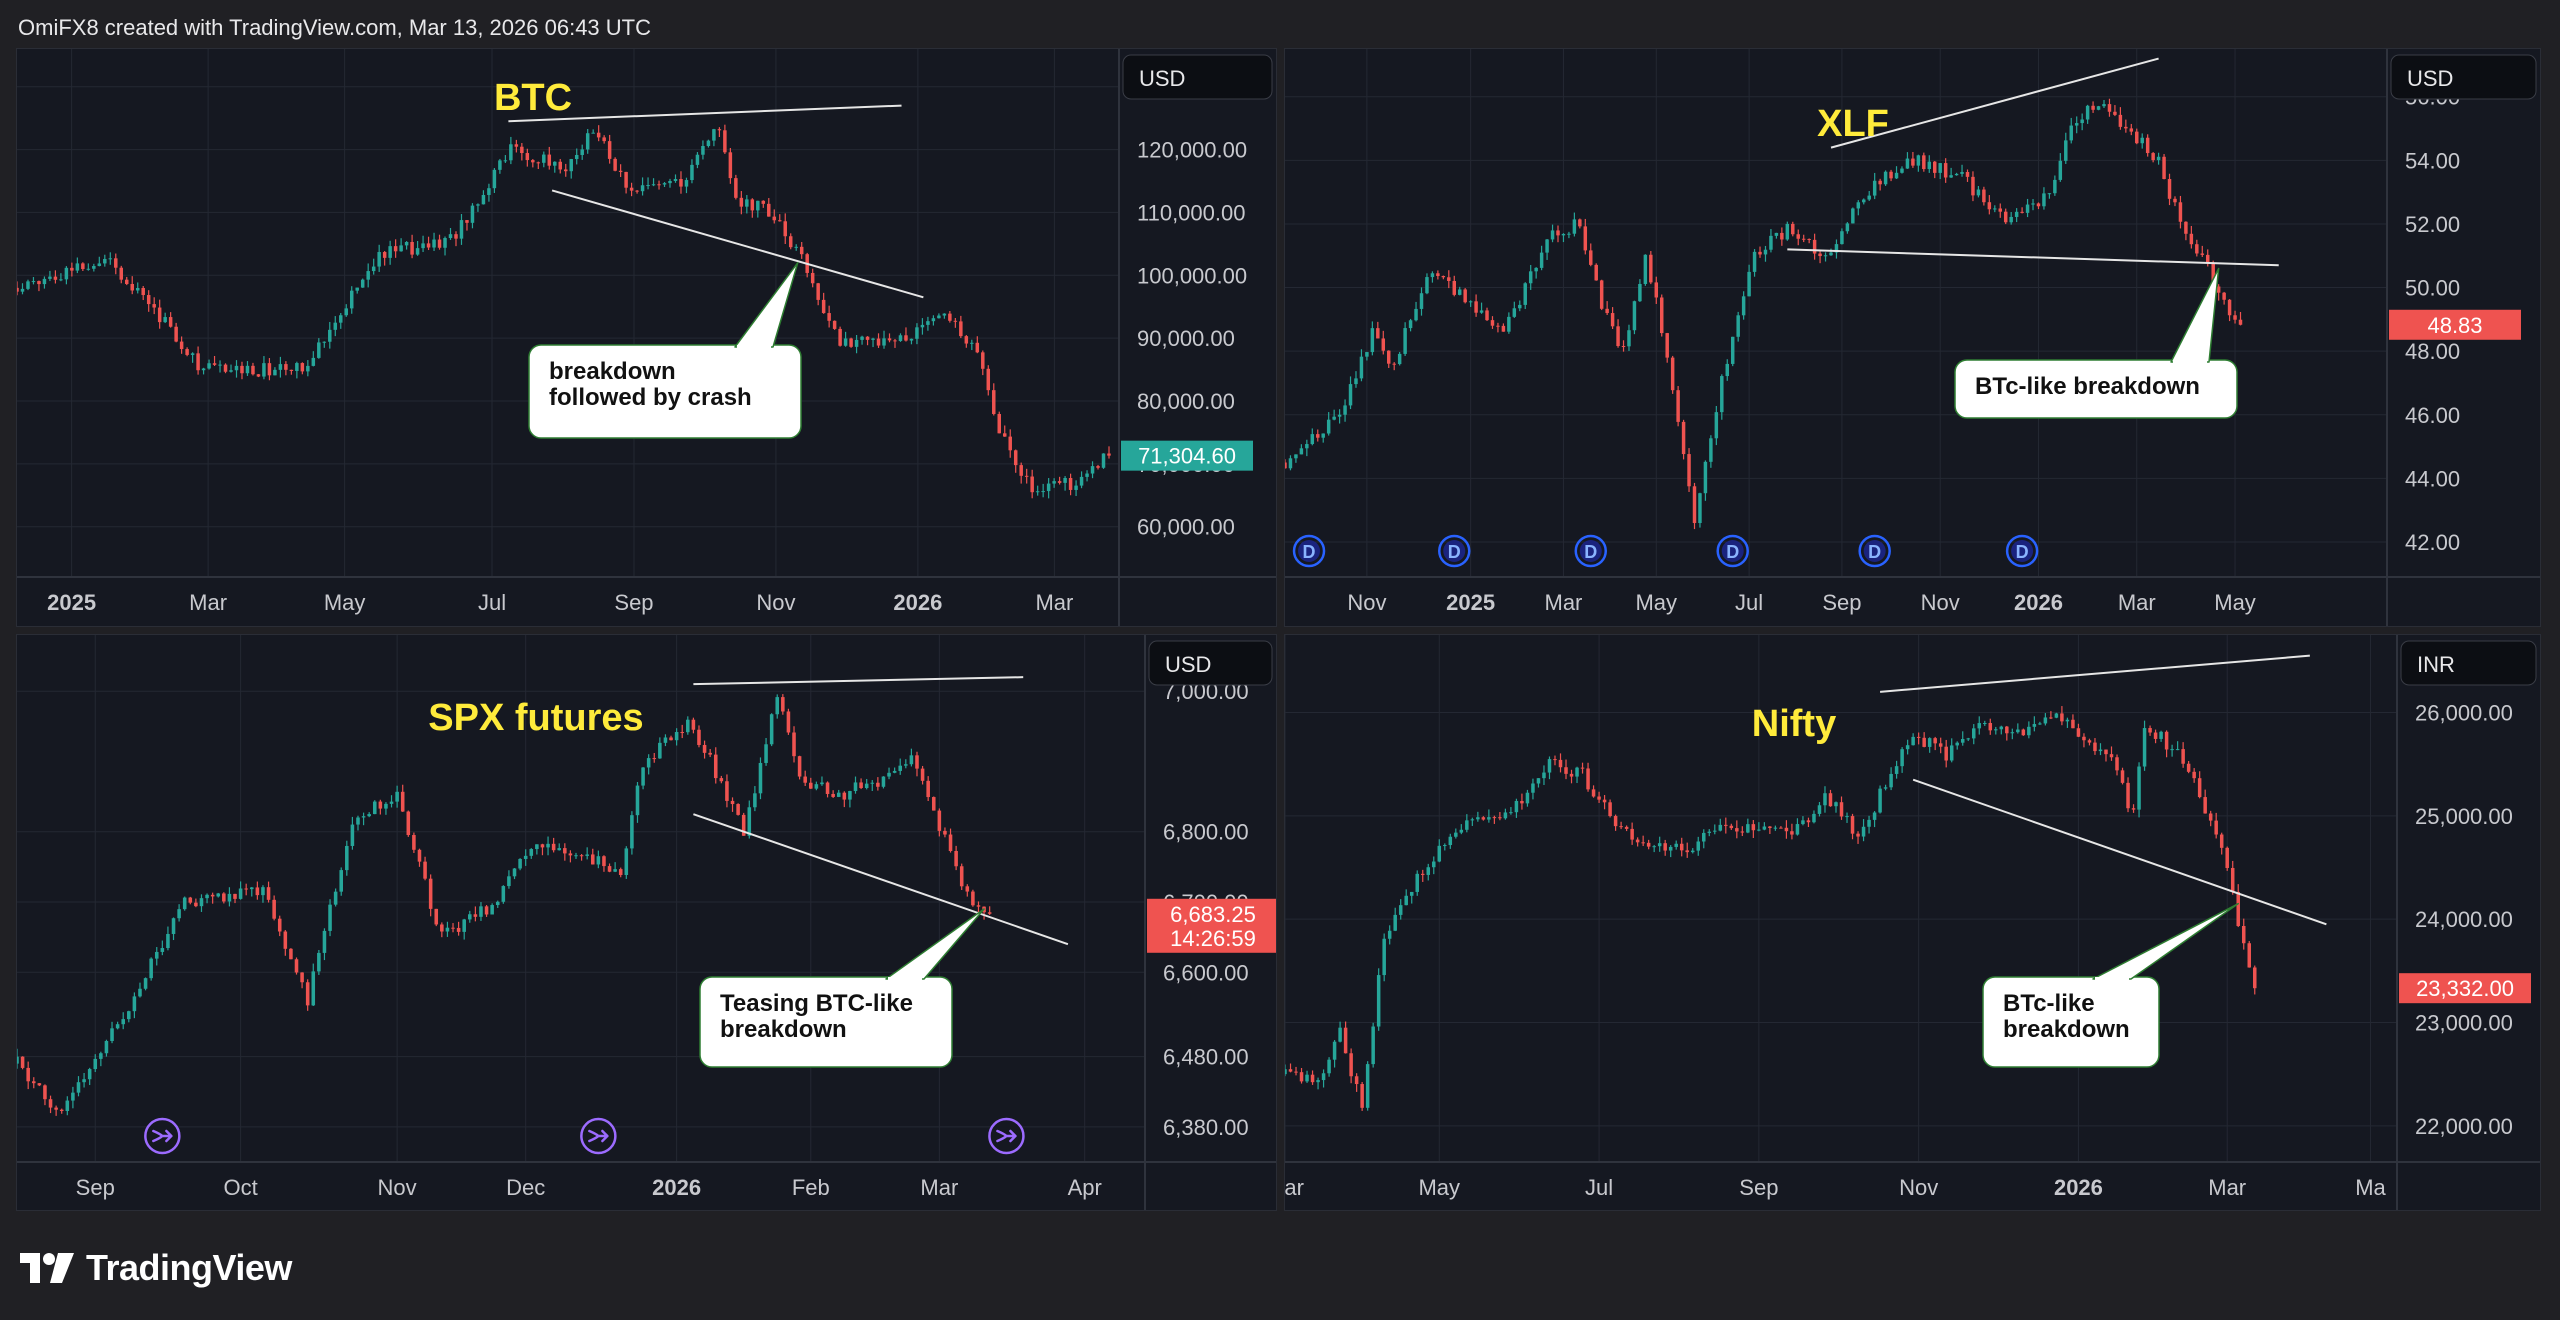 This screenshot has width=2560, height=1320. Describe the element at coordinates (2022, 552) in the screenshot. I see `dividend-marker-letter: D` at that location.